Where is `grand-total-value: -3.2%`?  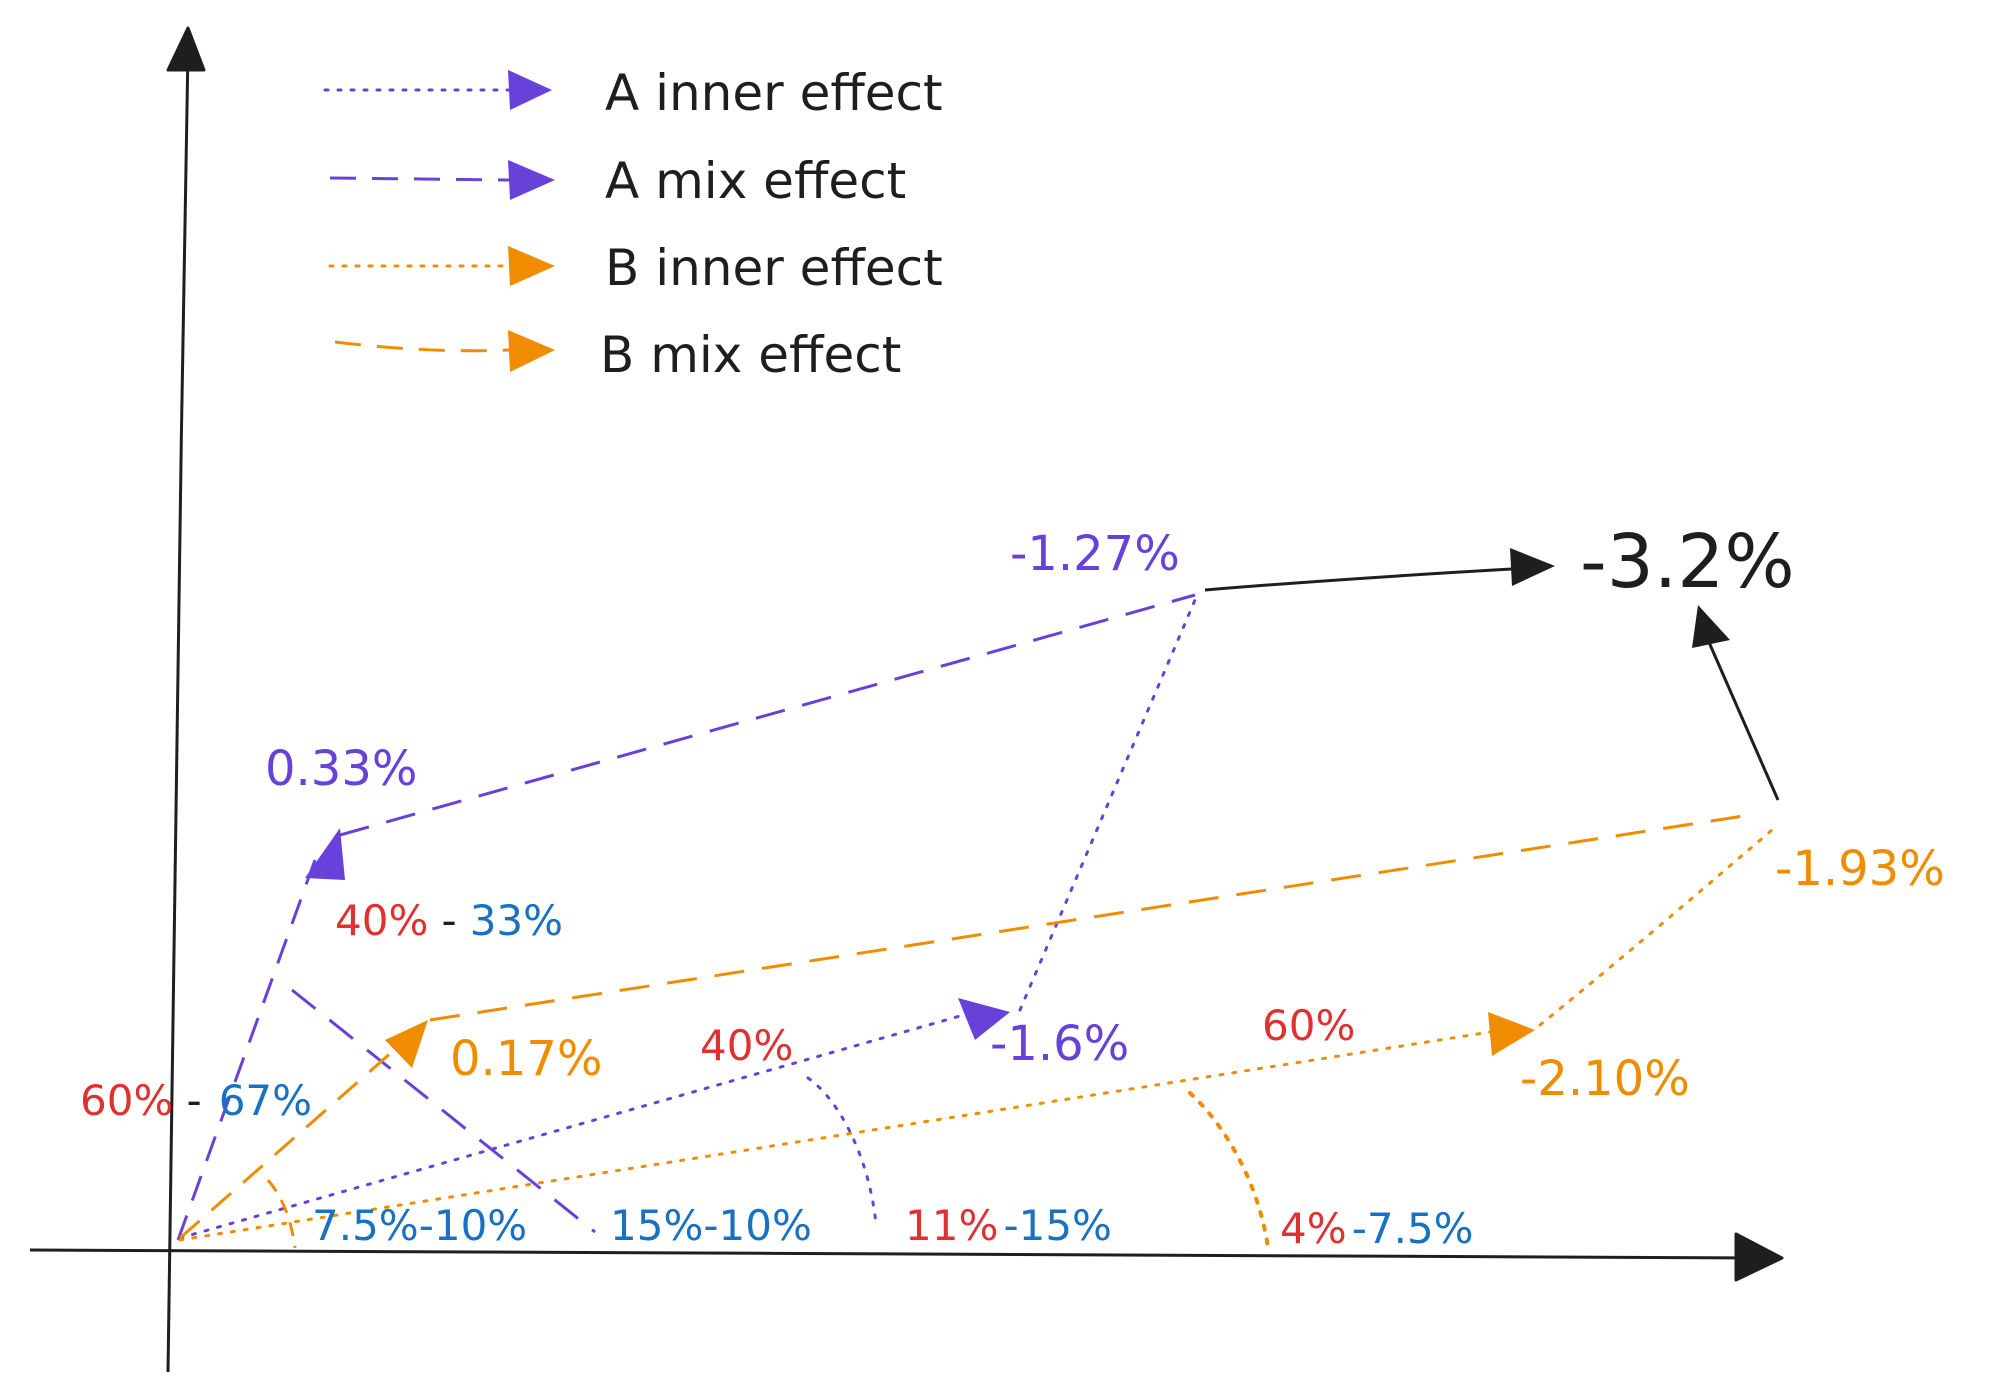
grand-total-value: -3.2% is located at coordinates (1687, 562).